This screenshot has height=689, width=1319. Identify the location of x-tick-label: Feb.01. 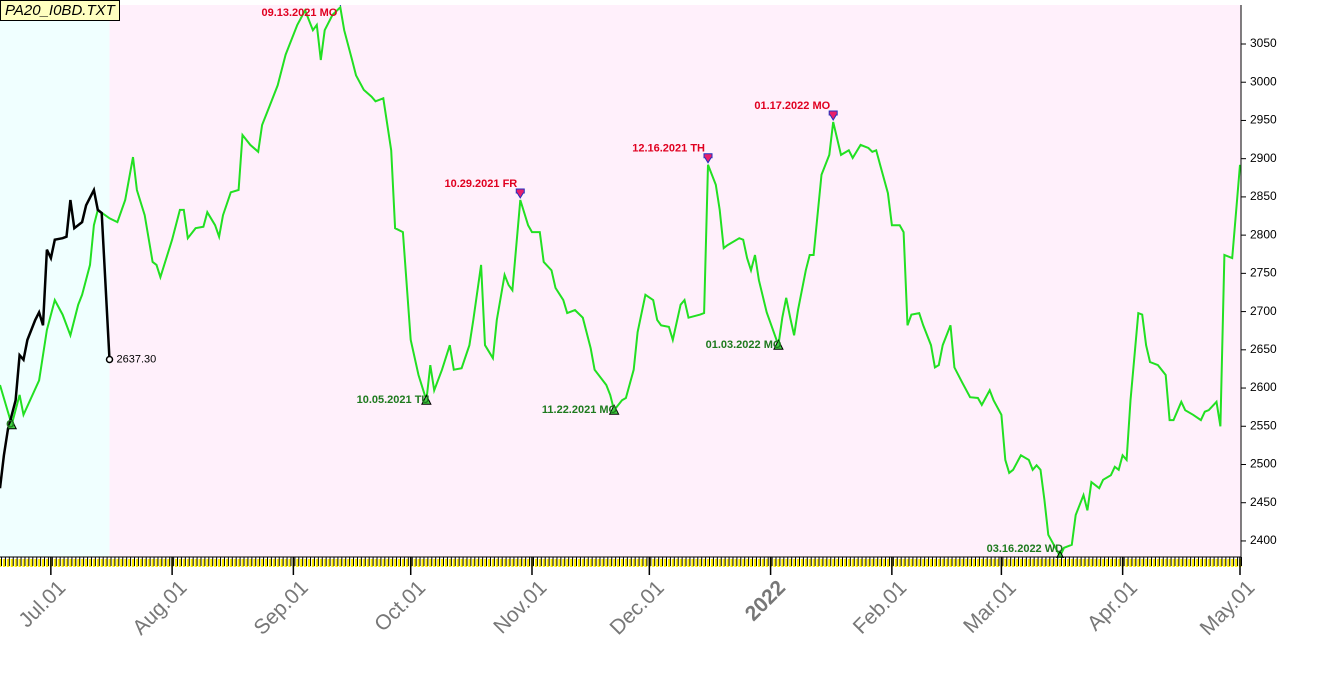
(880, 607).